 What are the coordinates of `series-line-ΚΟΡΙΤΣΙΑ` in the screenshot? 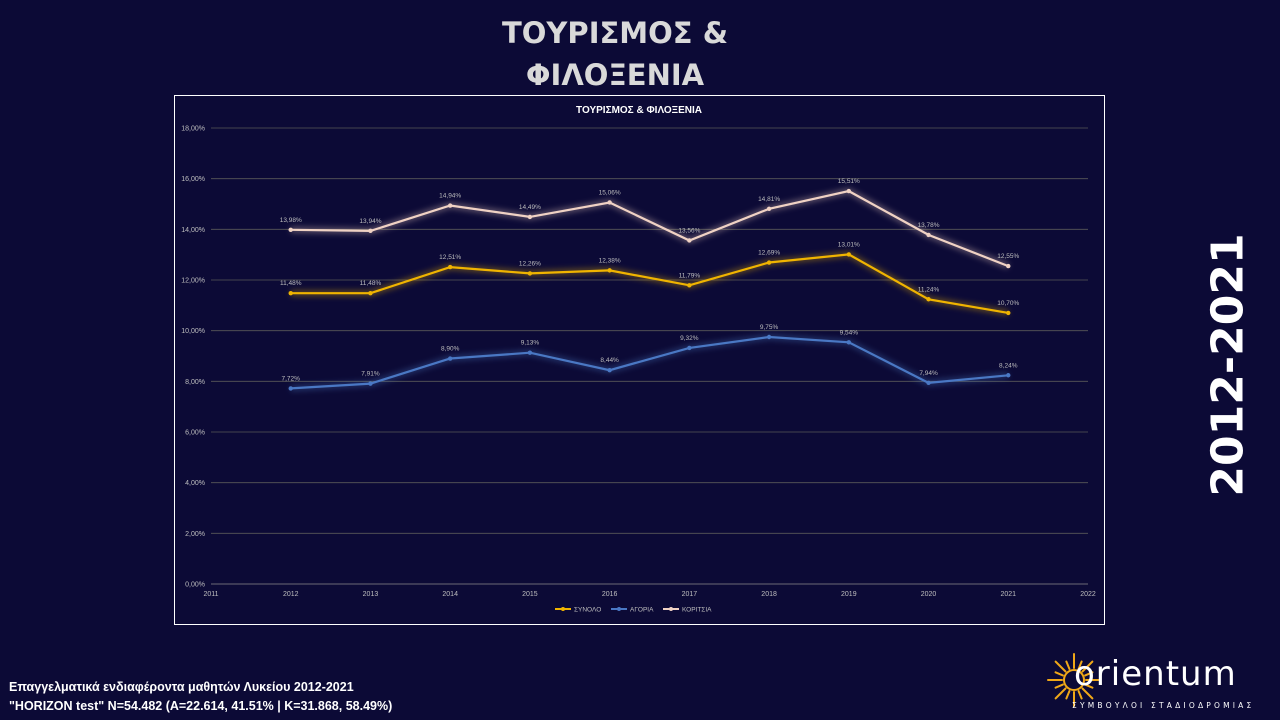 It's located at (649, 228).